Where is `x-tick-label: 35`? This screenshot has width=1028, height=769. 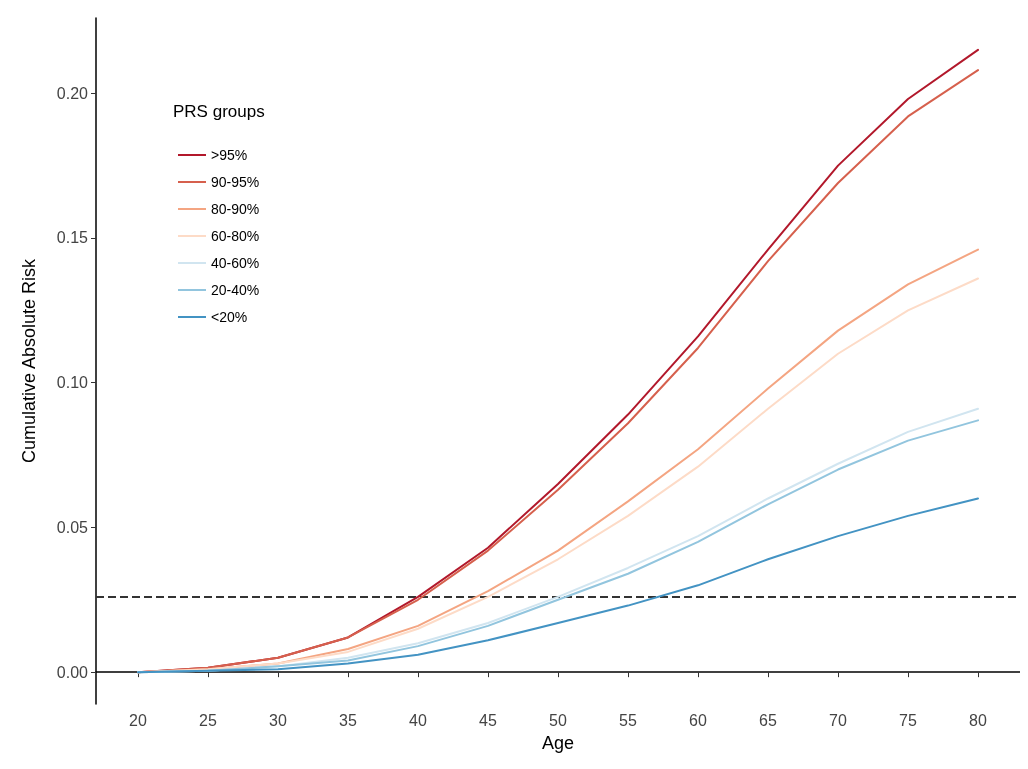 x-tick-label: 35 is located at coordinates (348, 720).